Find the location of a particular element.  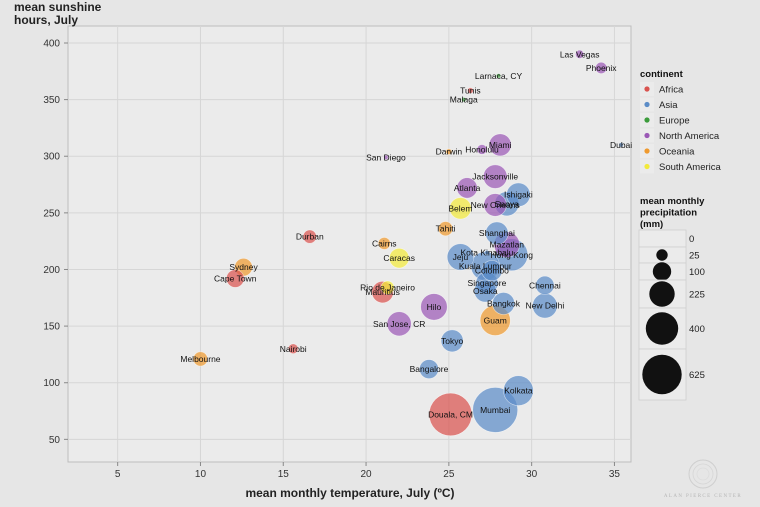

bubble-caracas is located at coordinates (399, 258).